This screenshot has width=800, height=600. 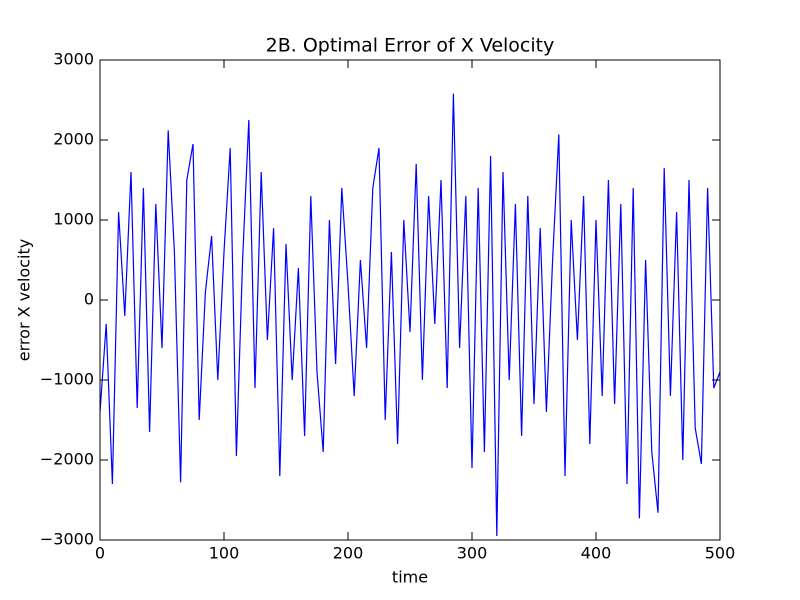 What do you see at coordinates (67, 459) in the screenshot?
I see `y-tick-label: −2000` at bounding box center [67, 459].